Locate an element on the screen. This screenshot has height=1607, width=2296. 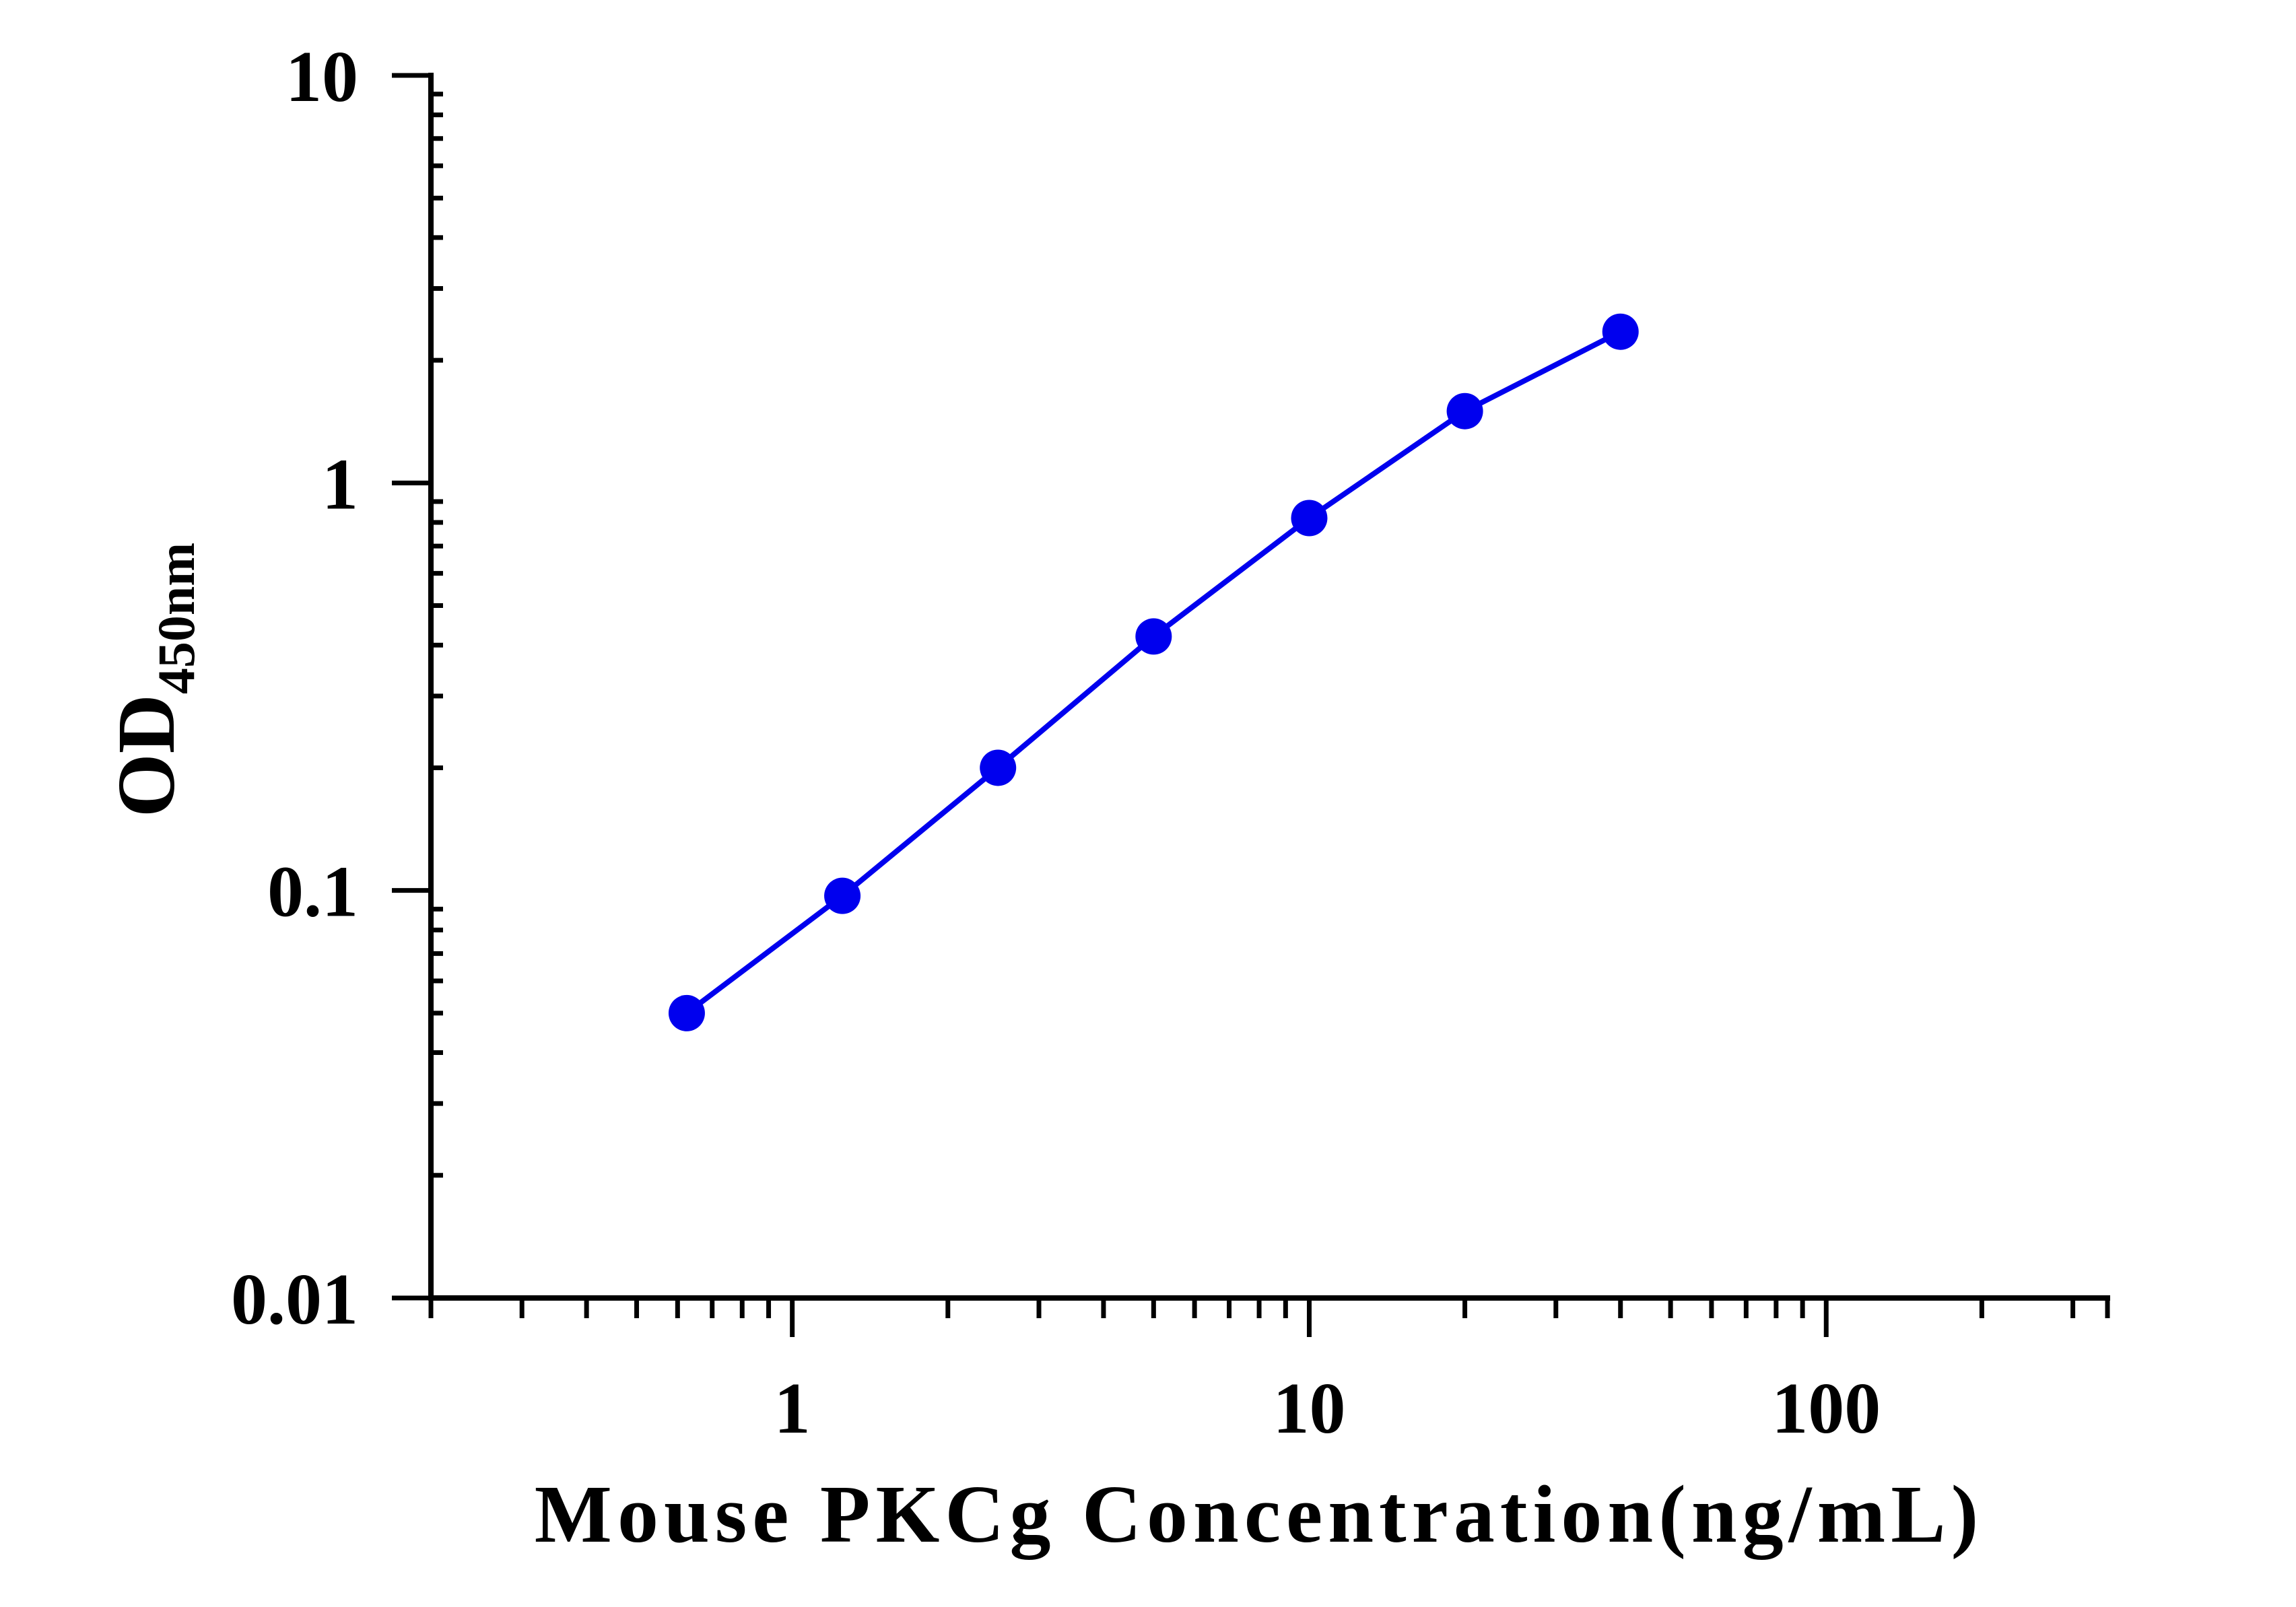
y-axis-title-subscript: 450nm is located at coordinates (176, 618).